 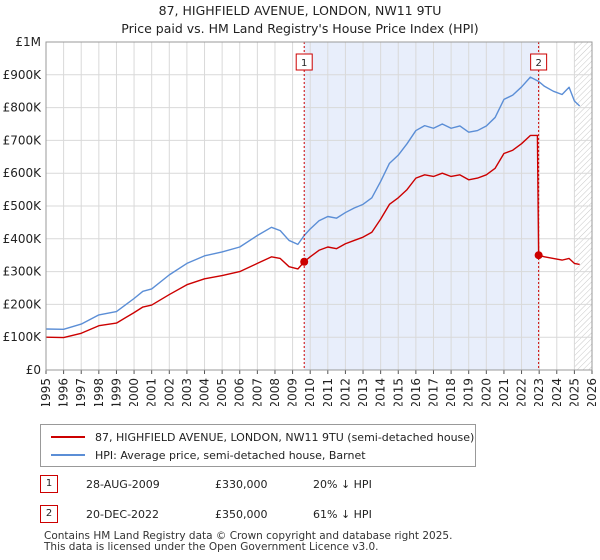 I want to click on x-tick-label: 2017, so click(x=433, y=392).